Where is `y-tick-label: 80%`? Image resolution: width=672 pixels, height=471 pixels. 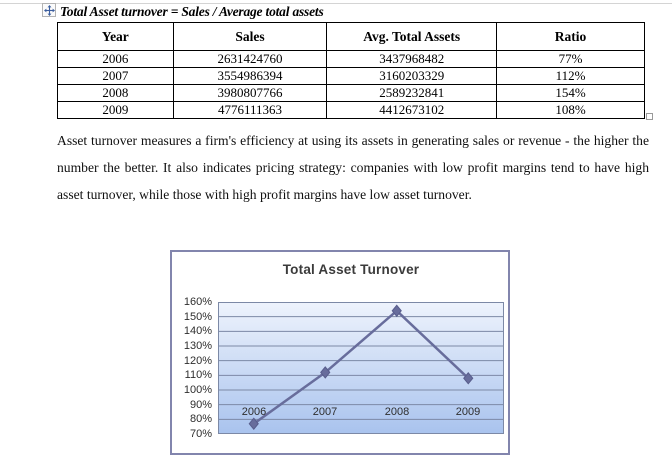 y-tick-label: 80% is located at coordinates (200, 419).